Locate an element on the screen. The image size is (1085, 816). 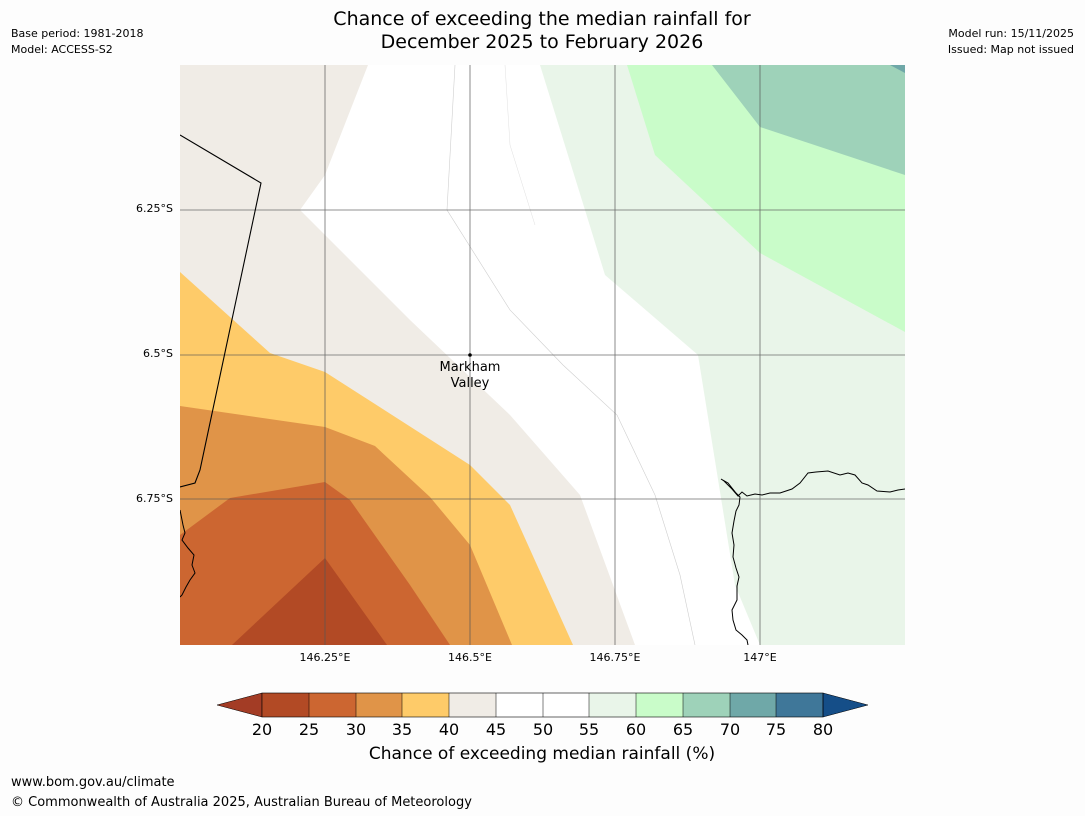
colorbar-tick-25: 25 is located at coordinates (309, 729).